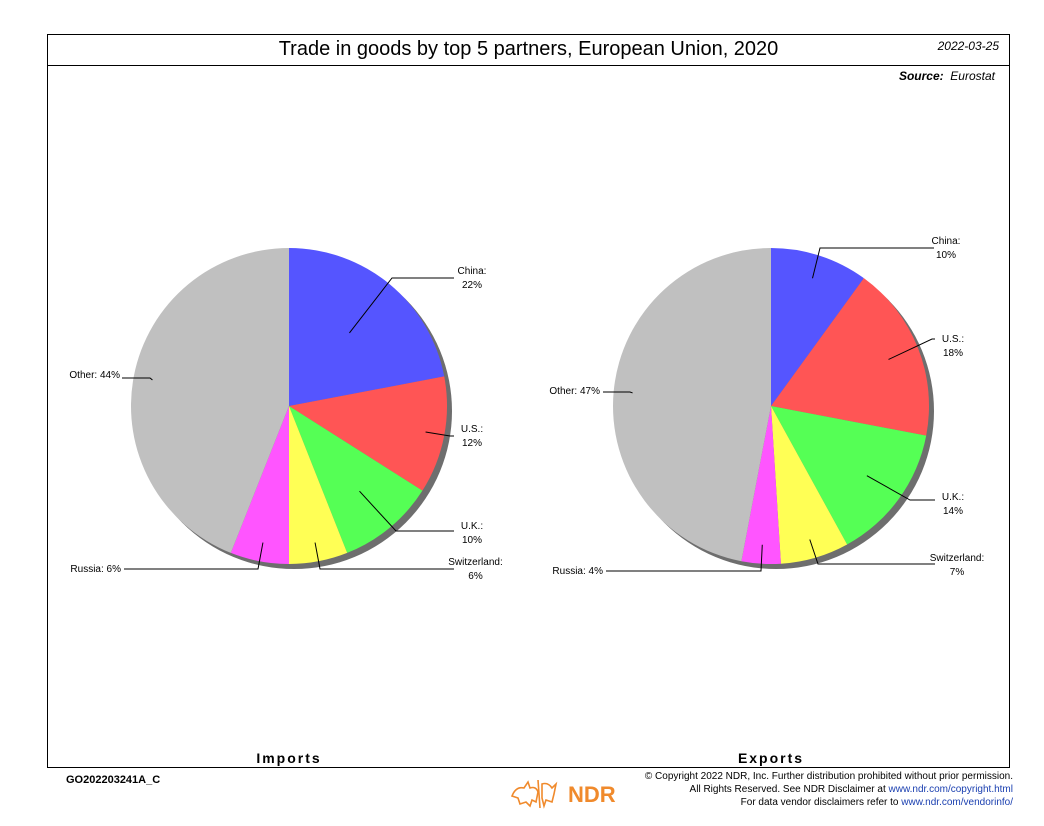  What do you see at coordinates (953, 511) in the screenshot?
I see `slice-value-u-k: 14%` at bounding box center [953, 511].